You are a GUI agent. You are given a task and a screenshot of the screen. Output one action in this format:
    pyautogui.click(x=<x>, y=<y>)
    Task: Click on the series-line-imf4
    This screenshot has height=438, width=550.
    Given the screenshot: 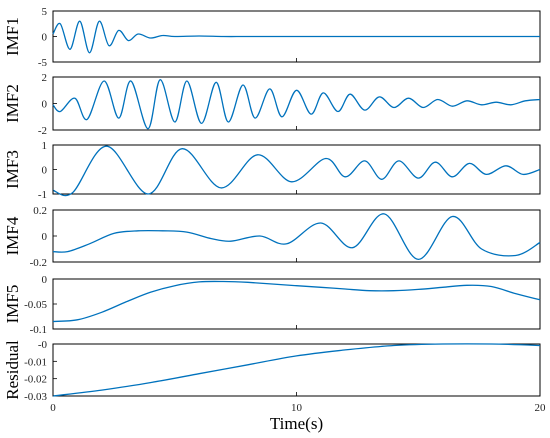 What is the action you would take?
    pyautogui.click(x=296, y=237)
    